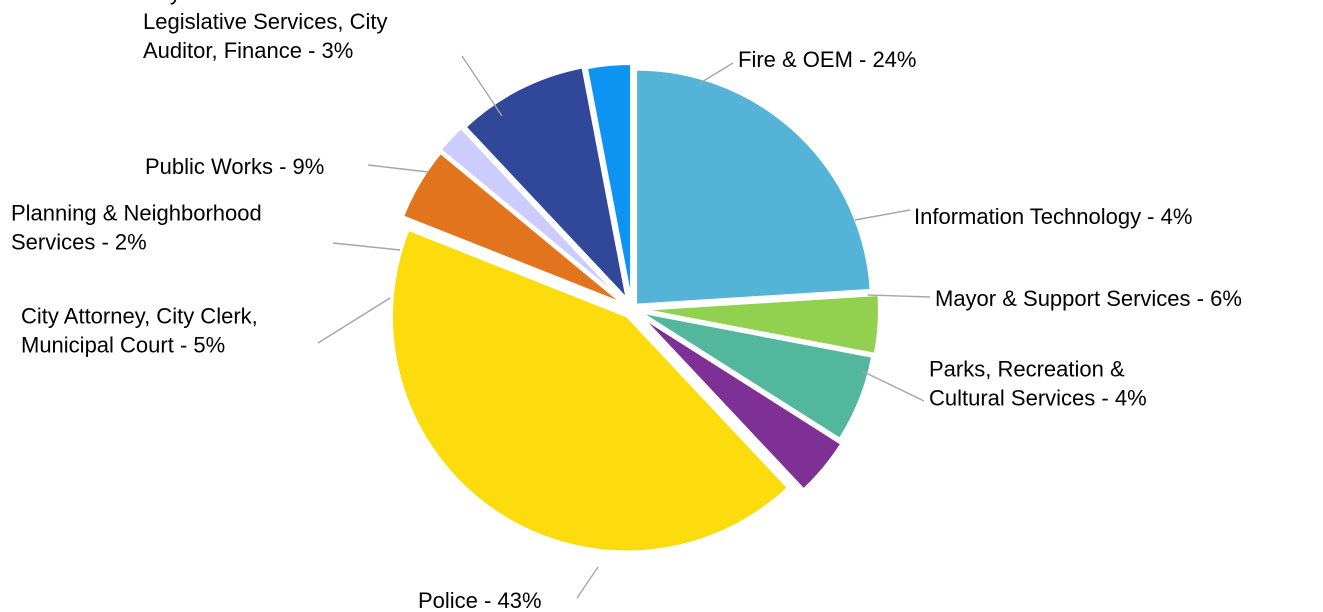 The width and height of the screenshot is (1323, 612). I want to click on slice-label: Mayor & Support Services - 6%, so click(1088, 298).